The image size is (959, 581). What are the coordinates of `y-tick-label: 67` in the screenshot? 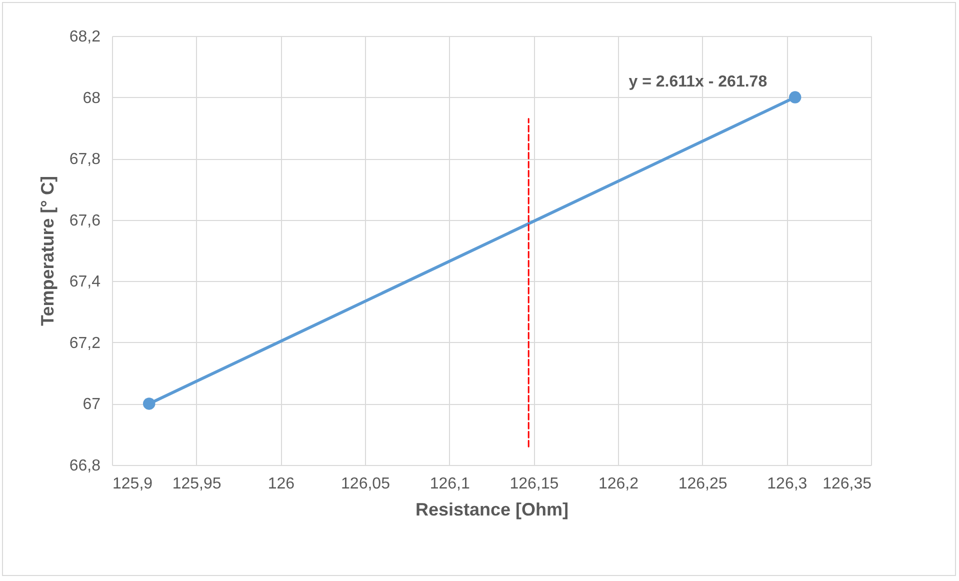 It's located at (91, 405).